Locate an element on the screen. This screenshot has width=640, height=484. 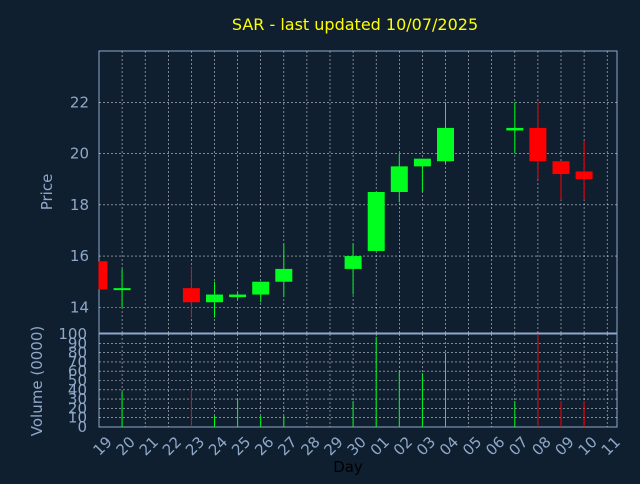
price-tick-label: 16 is located at coordinates (79, 256).